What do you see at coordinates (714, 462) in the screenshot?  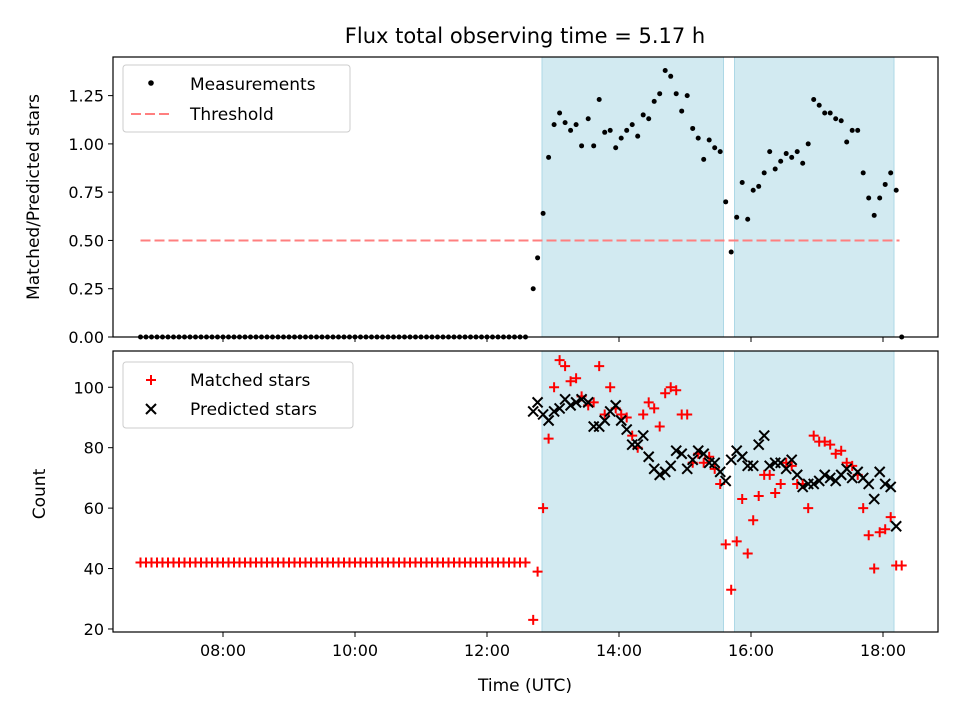 I see `predicted-star-points` at bounding box center [714, 462].